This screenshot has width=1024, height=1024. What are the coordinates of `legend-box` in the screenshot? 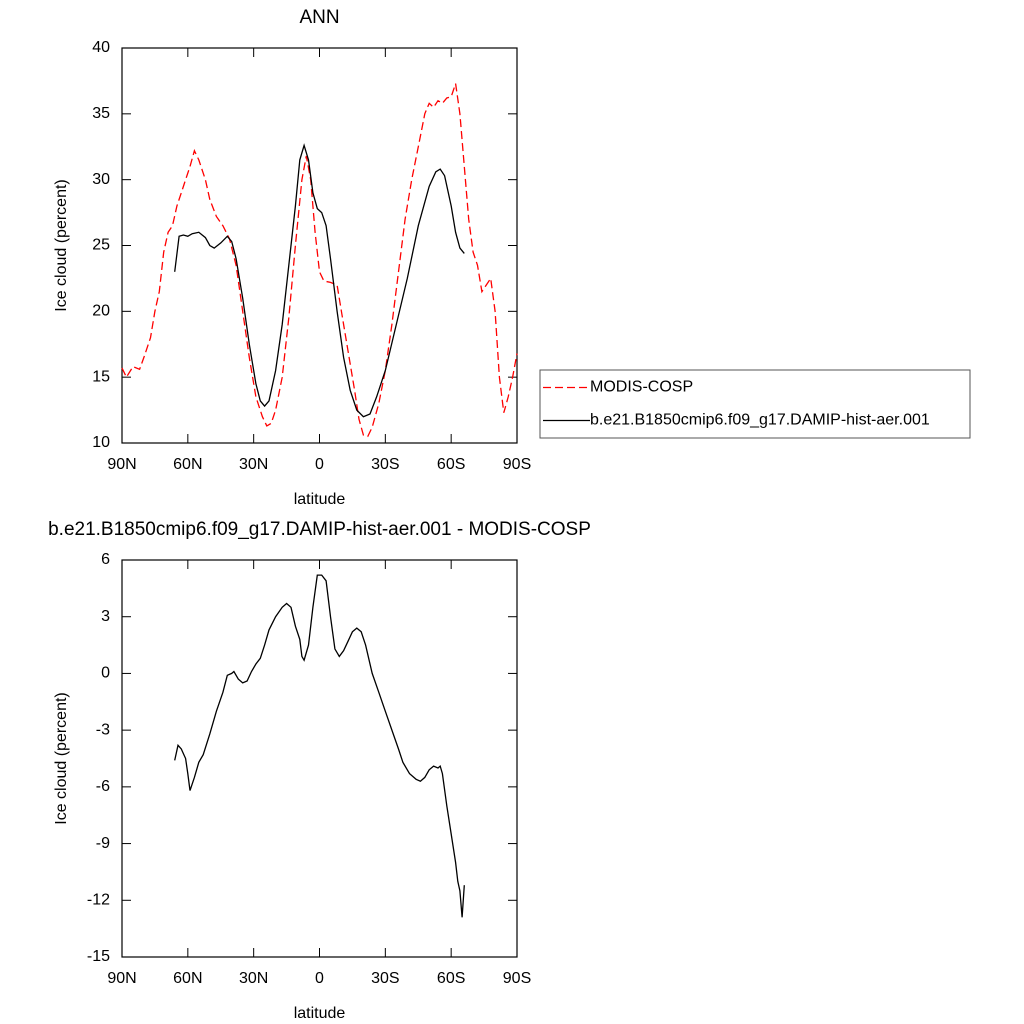 It's located at (755, 404).